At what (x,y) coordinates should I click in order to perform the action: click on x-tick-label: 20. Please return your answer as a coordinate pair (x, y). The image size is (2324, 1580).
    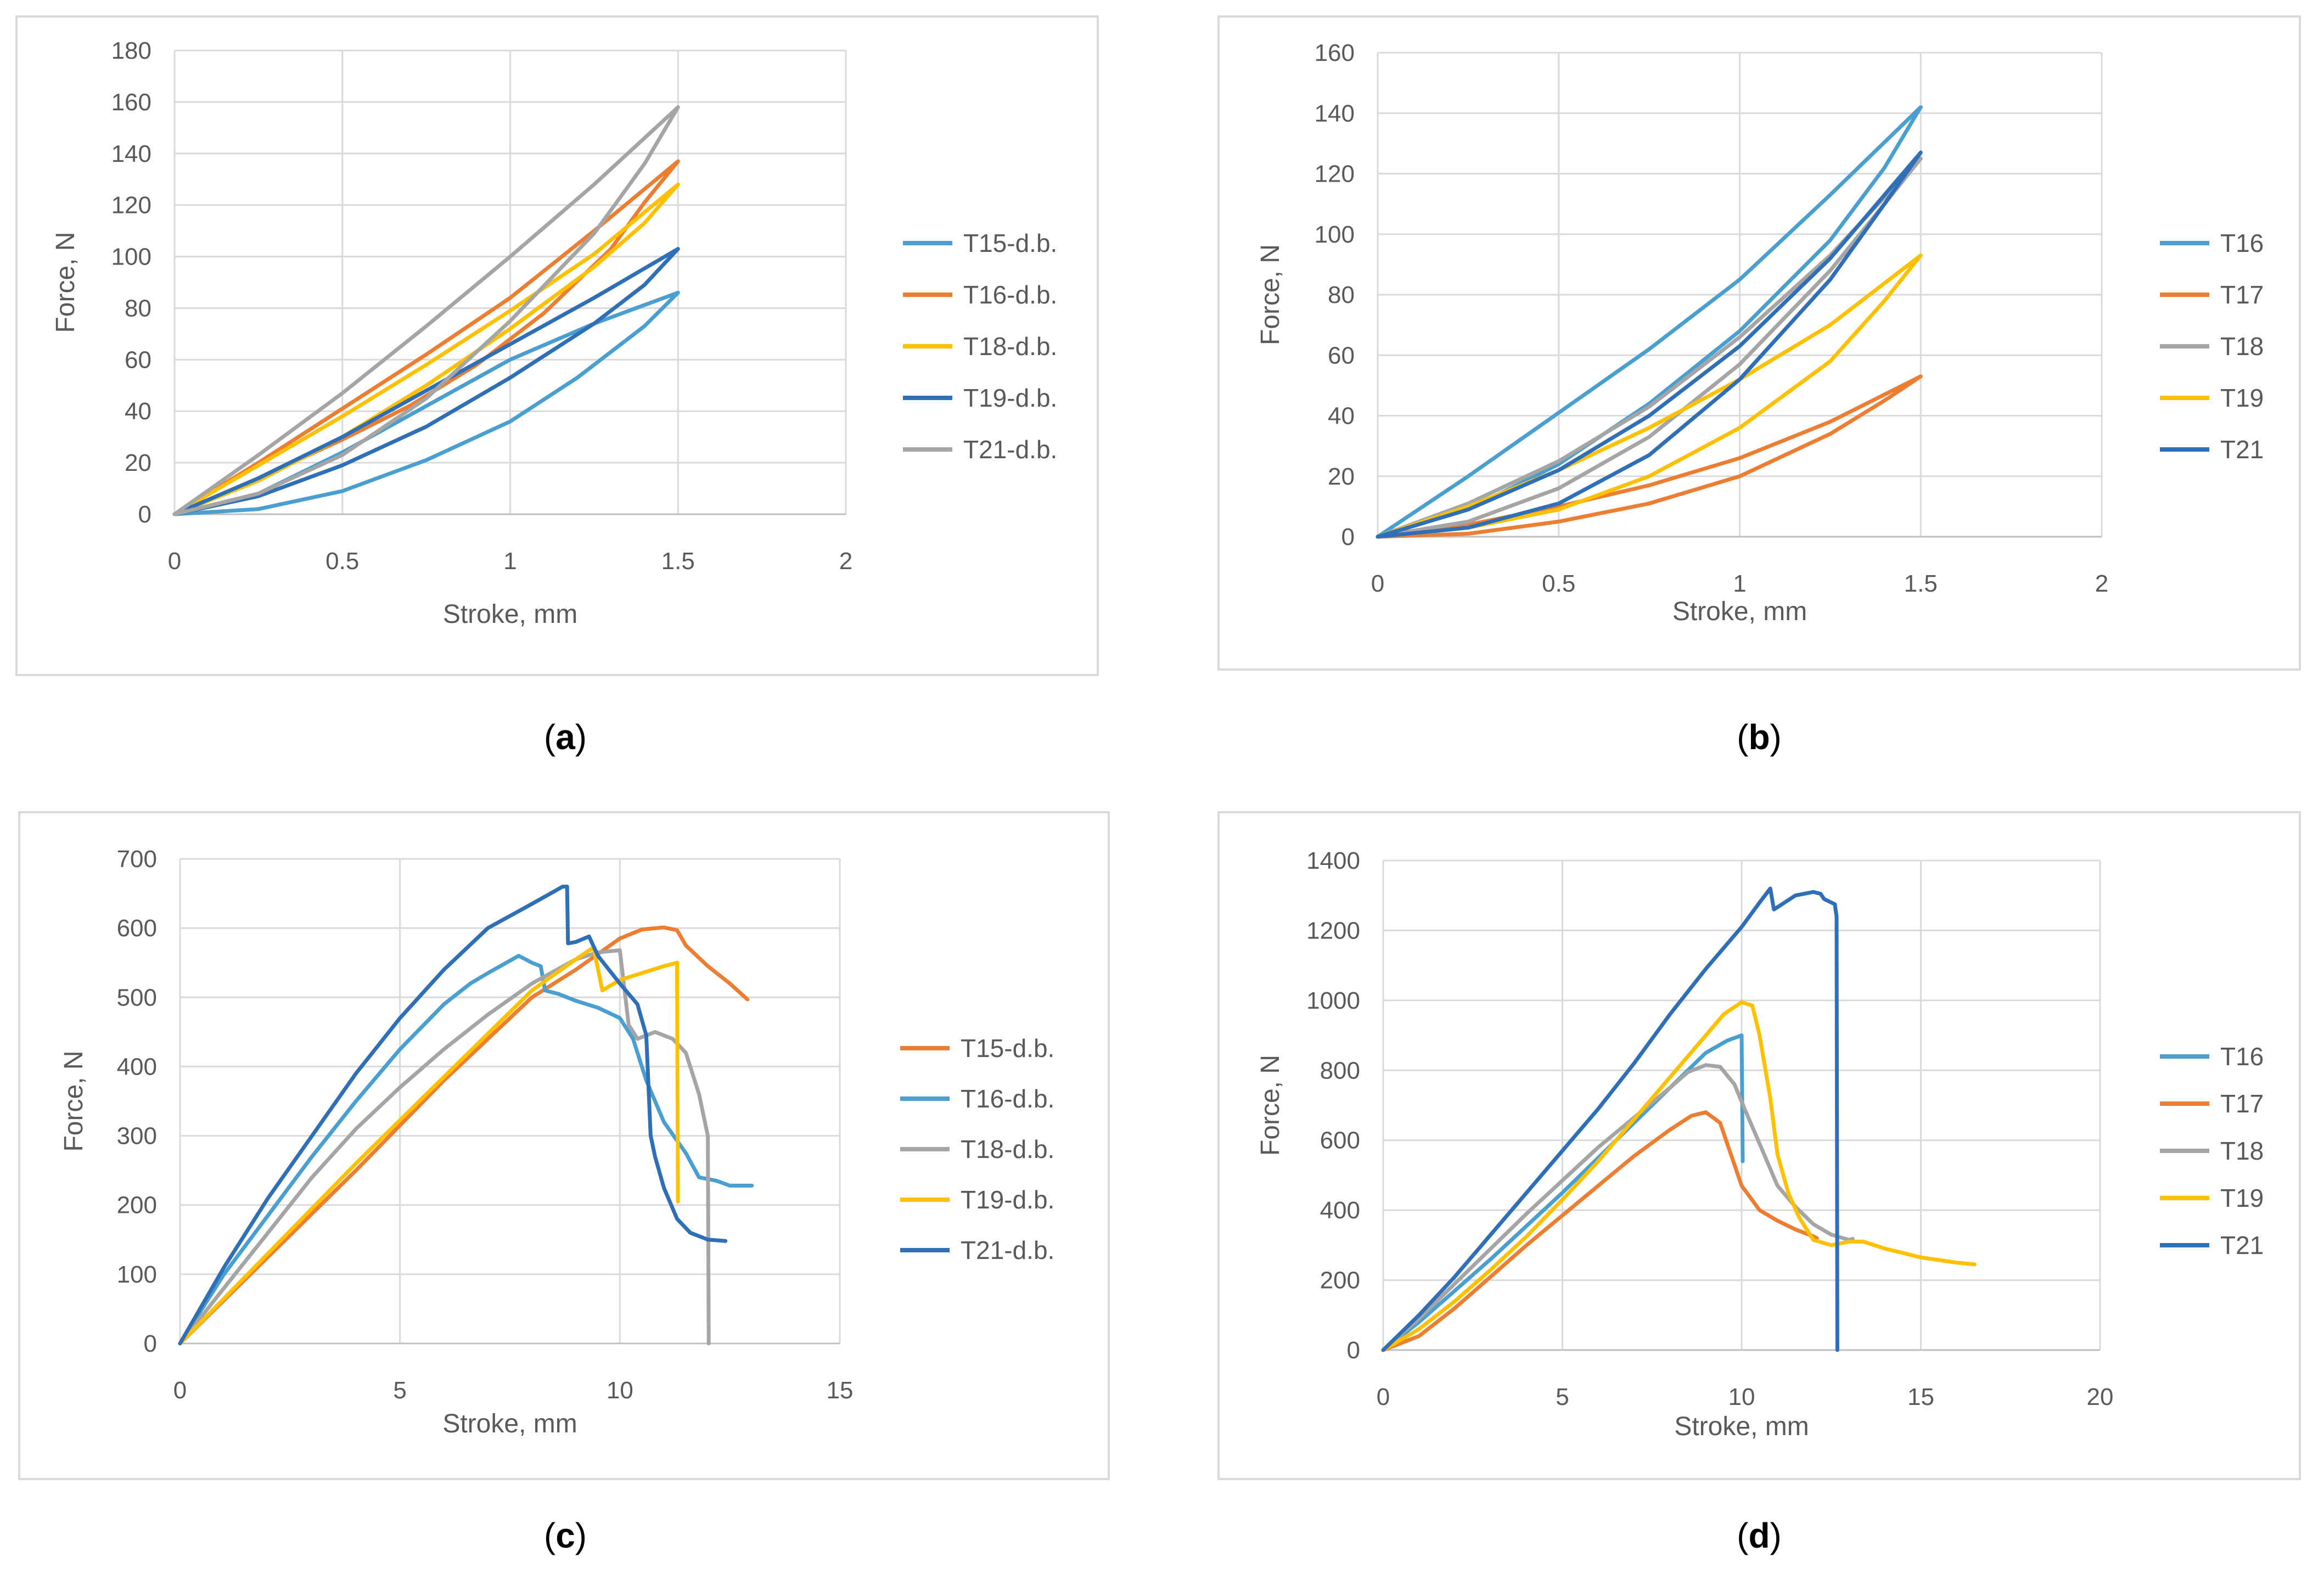
    Looking at the image, I should click on (2101, 1397).